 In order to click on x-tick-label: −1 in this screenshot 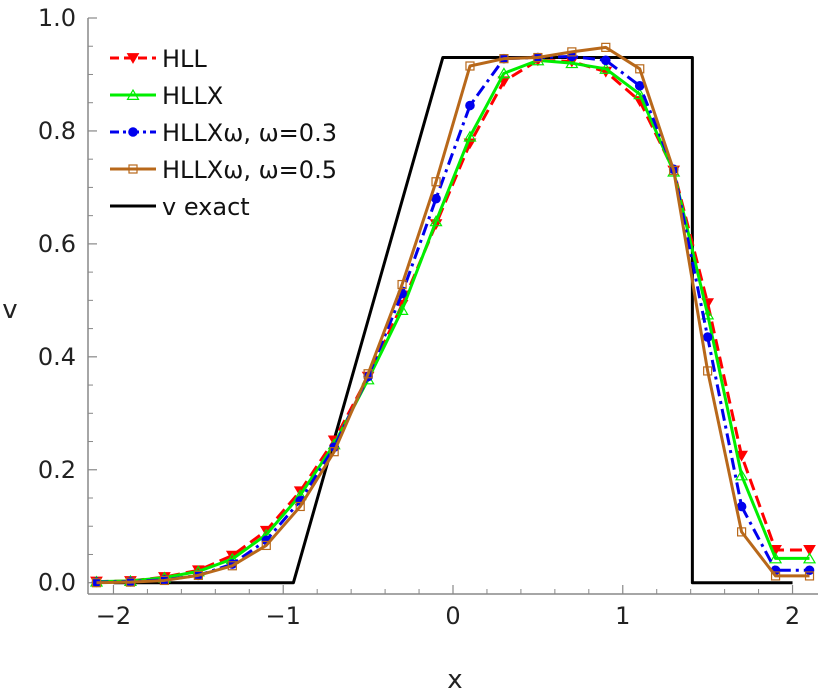, I will do `click(283, 616)`.